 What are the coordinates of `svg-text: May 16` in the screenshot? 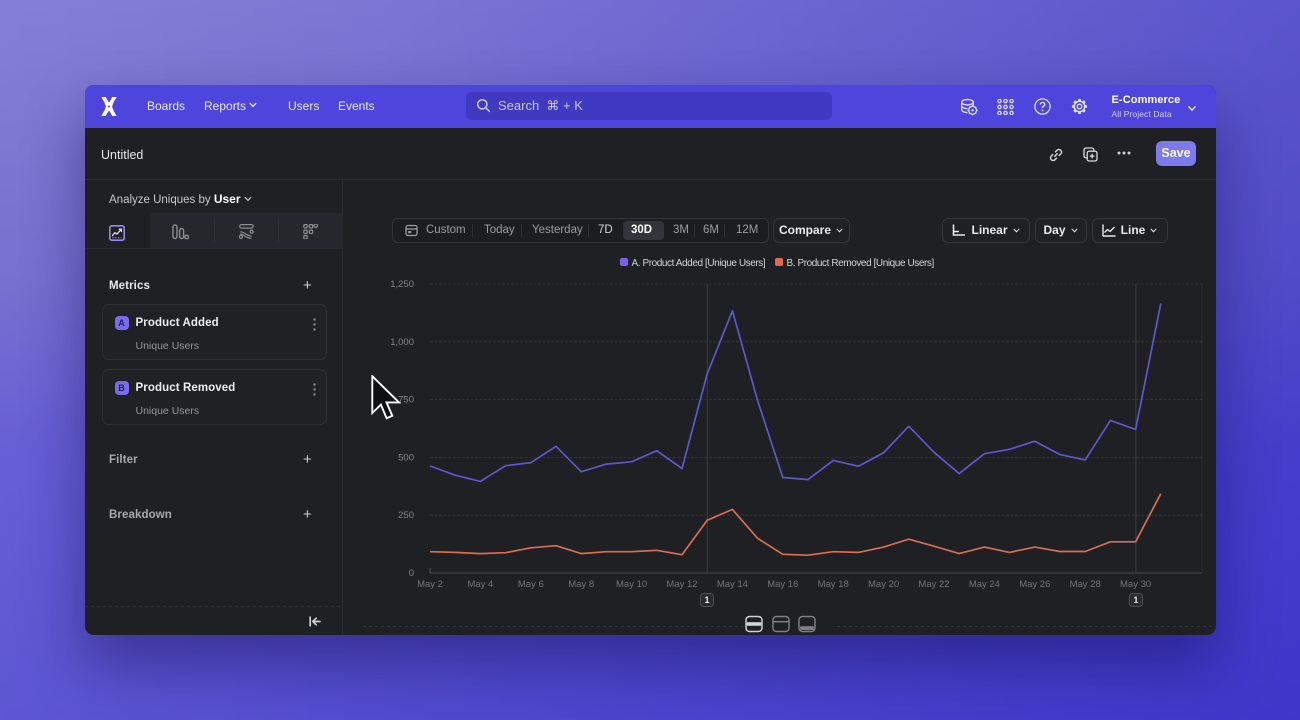 It's located at (782, 584).